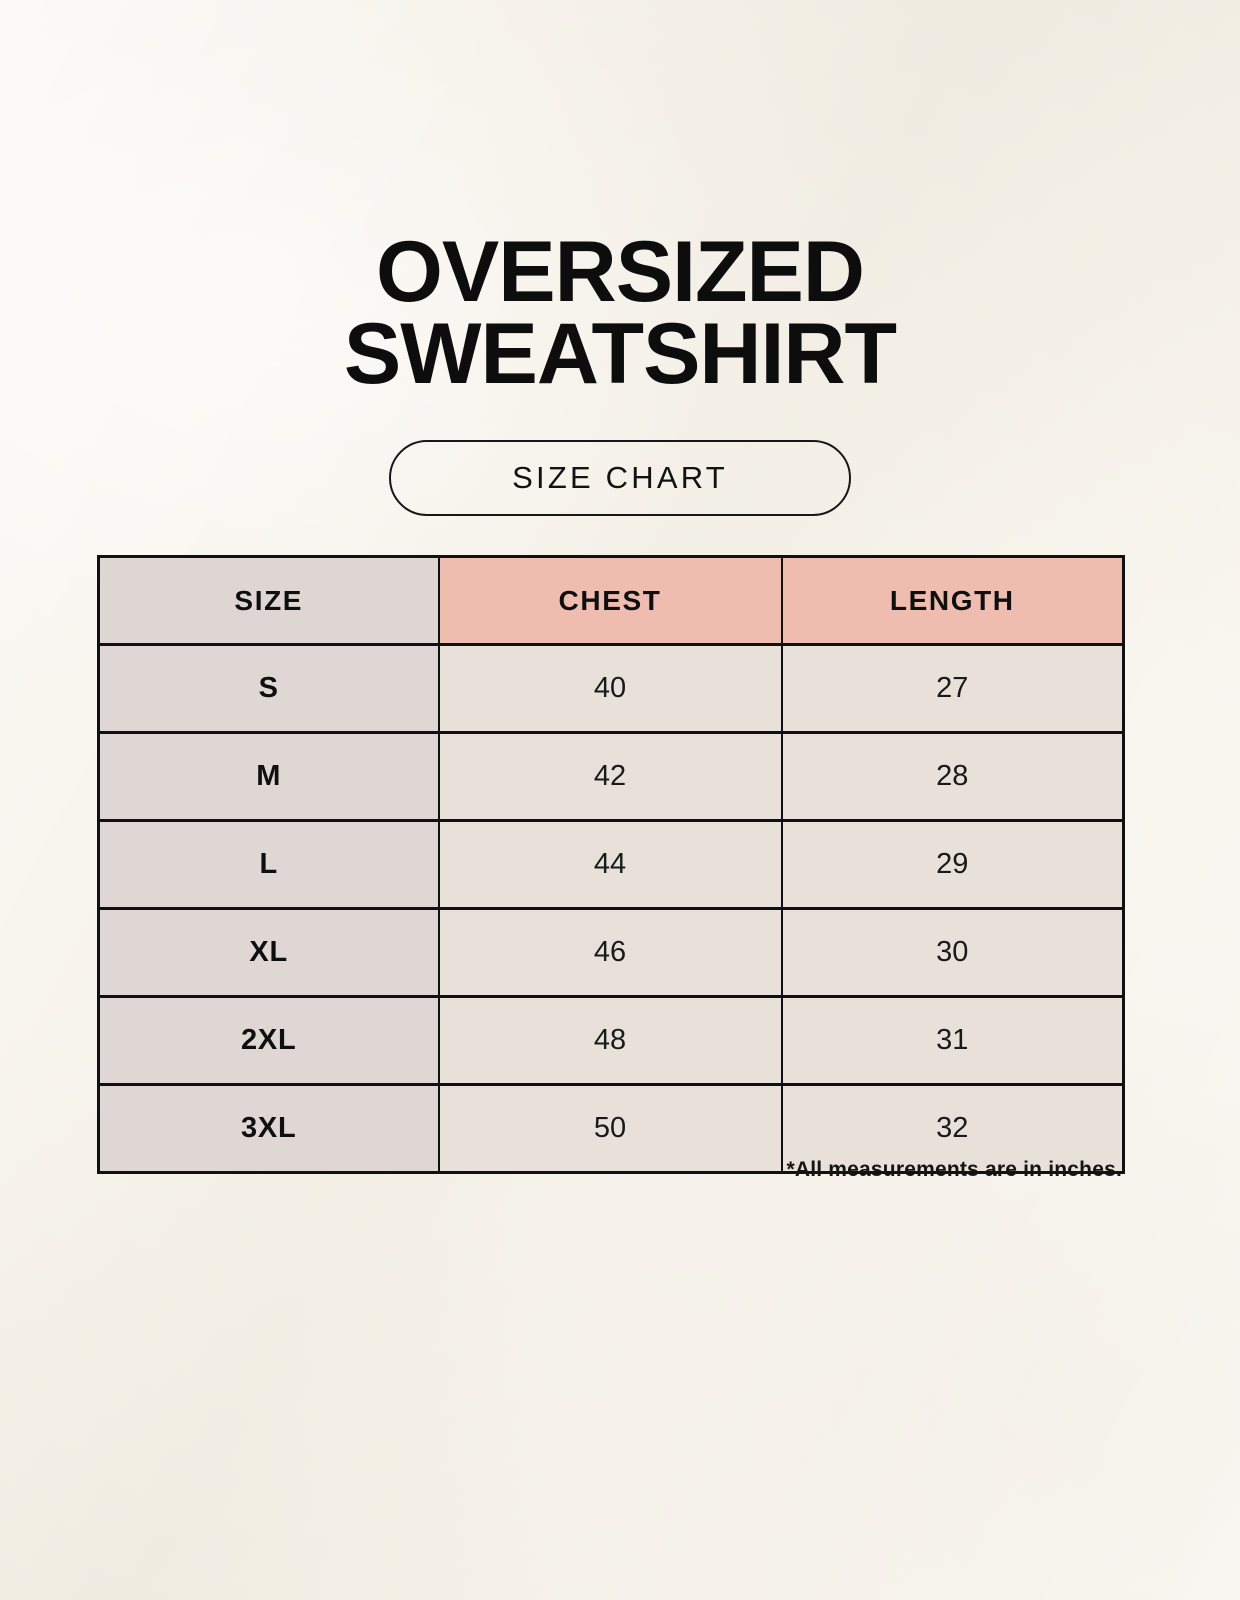  I want to click on cell-chest: 44, so click(610, 865).